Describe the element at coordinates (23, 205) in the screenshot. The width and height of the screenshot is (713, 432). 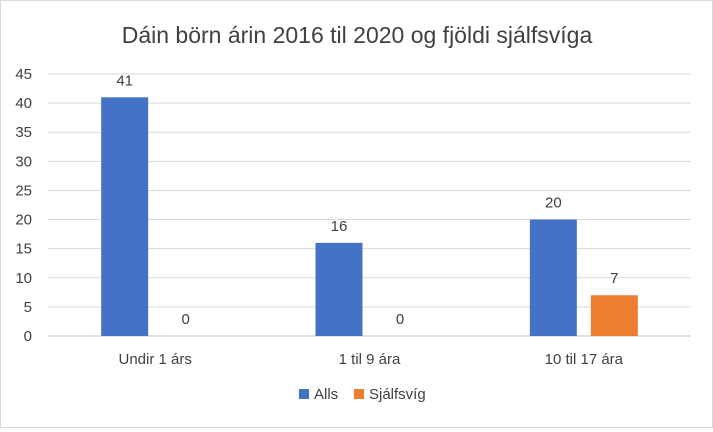
I see `y-axis: 0 5 10 15 20 25 30 35 40 45` at that location.